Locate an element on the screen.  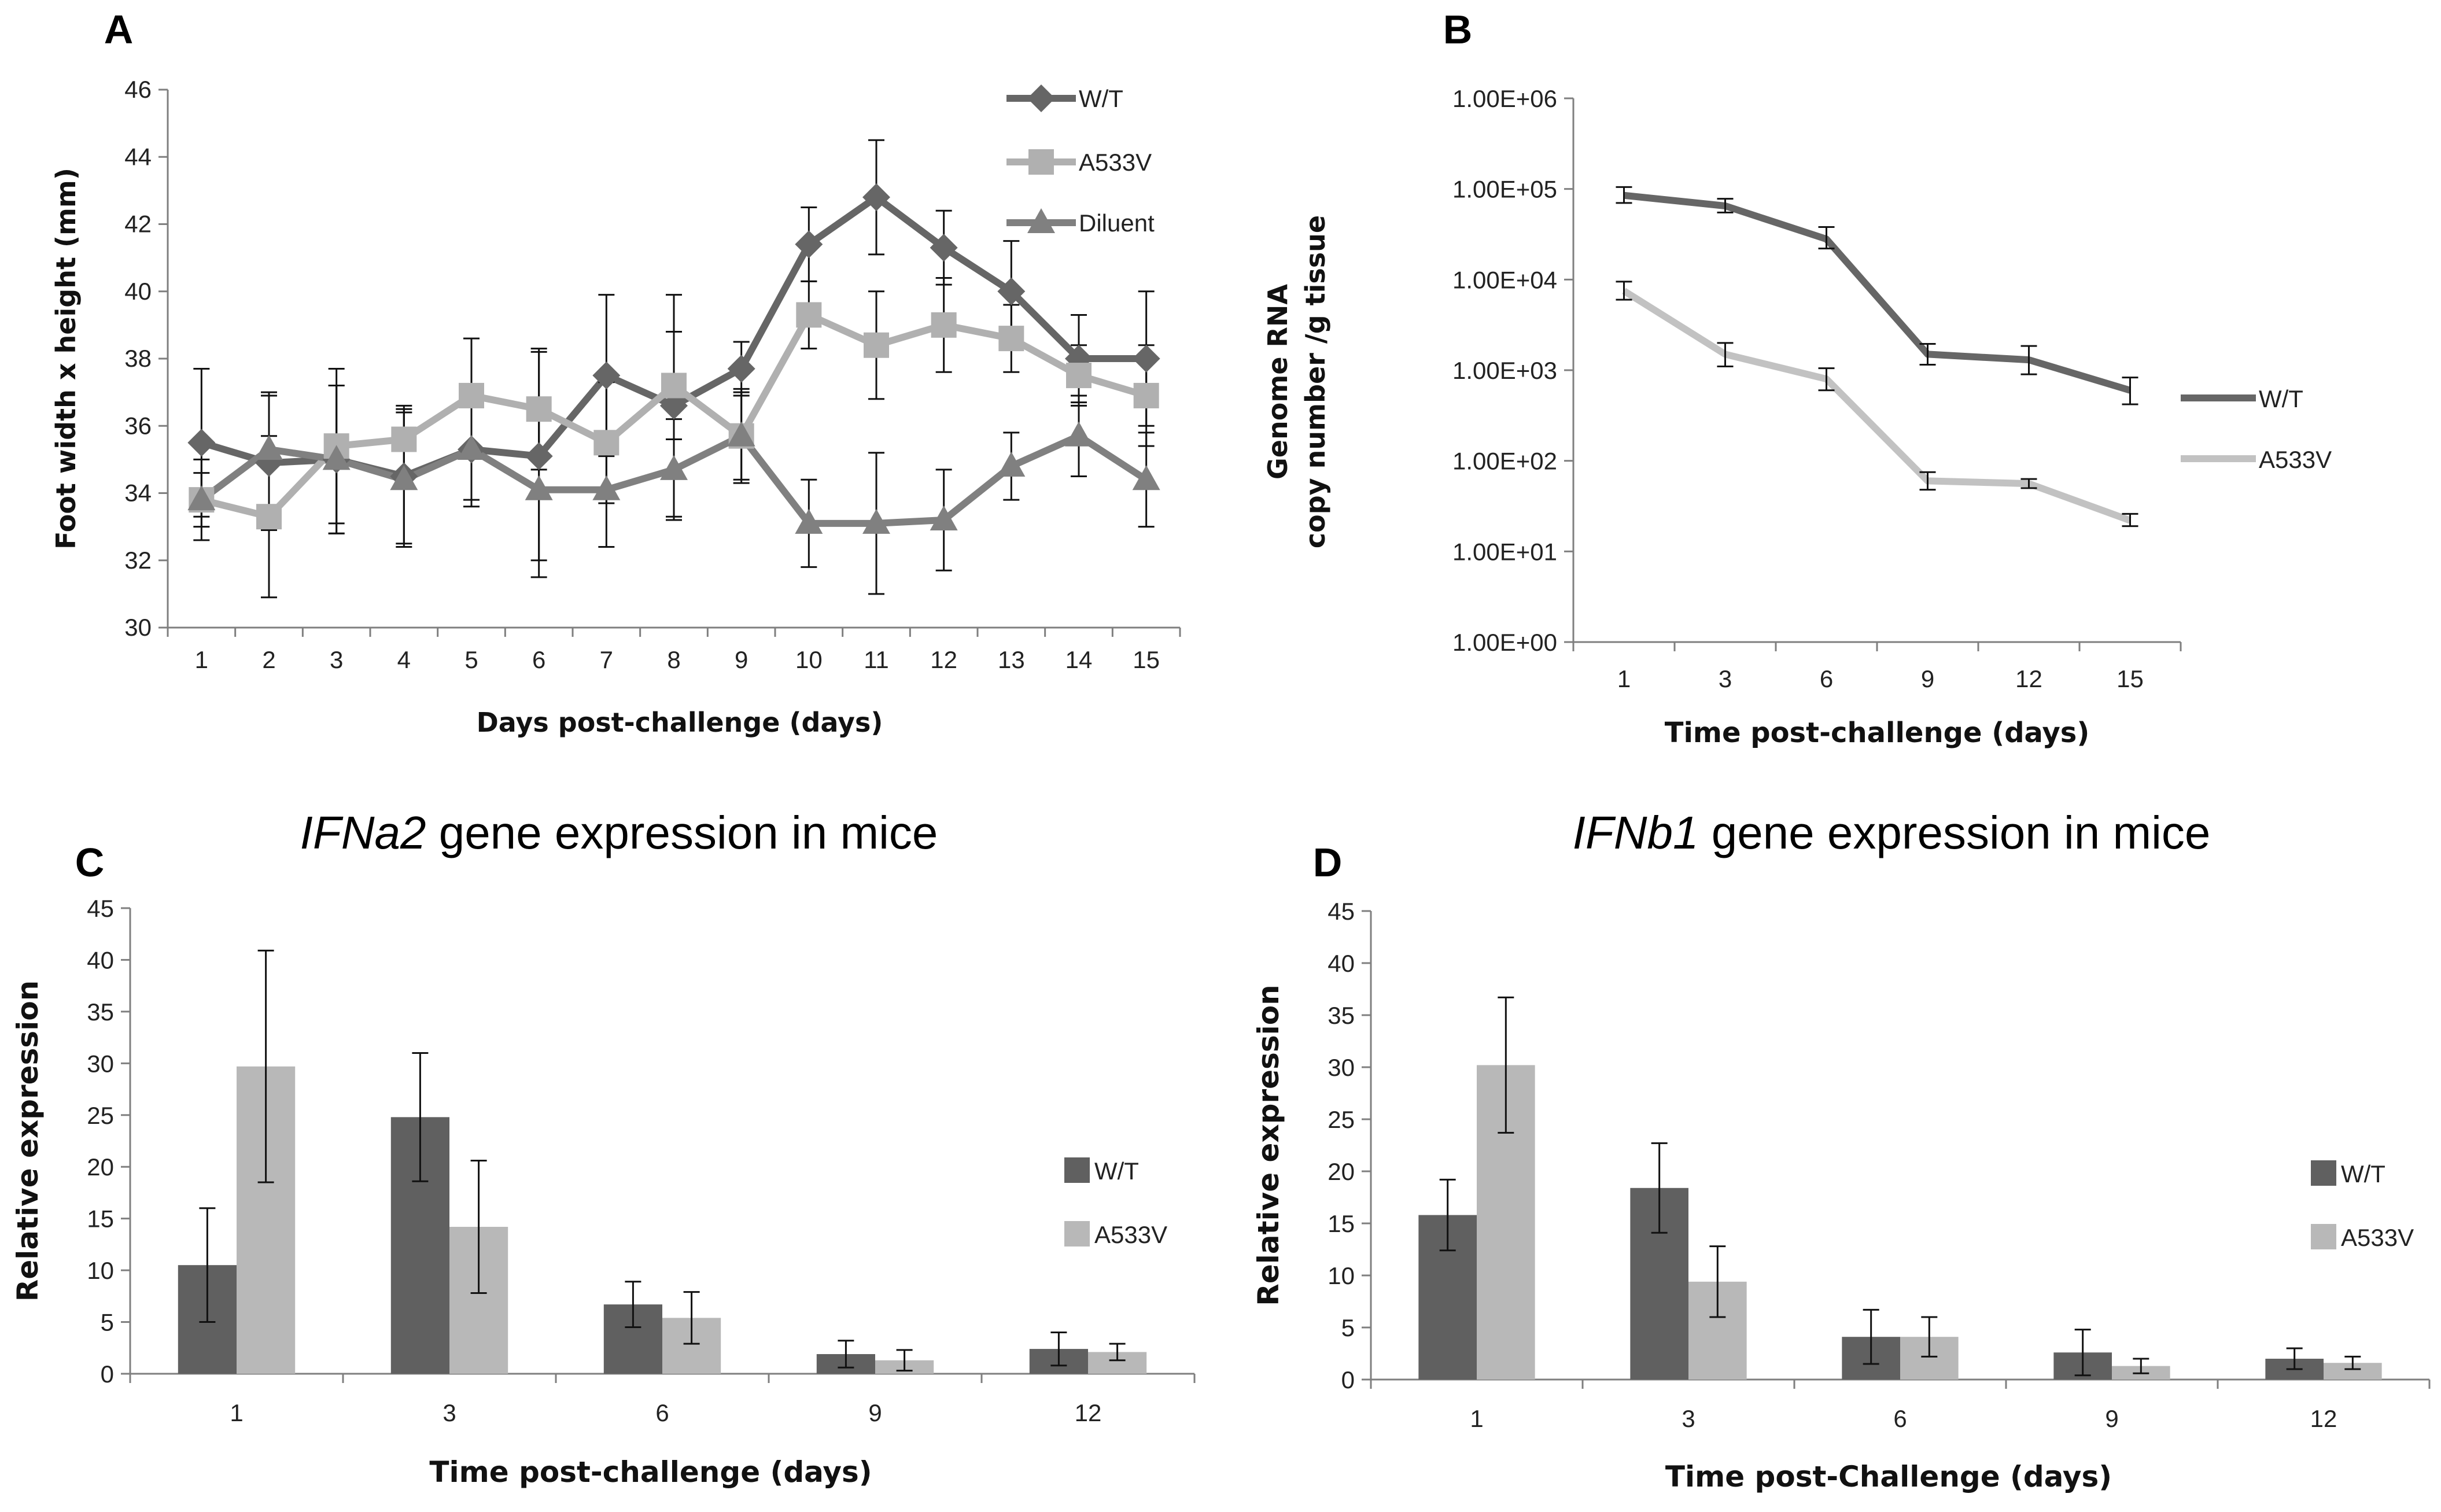
x-tick-label: 8 is located at coordinates (673, 659).